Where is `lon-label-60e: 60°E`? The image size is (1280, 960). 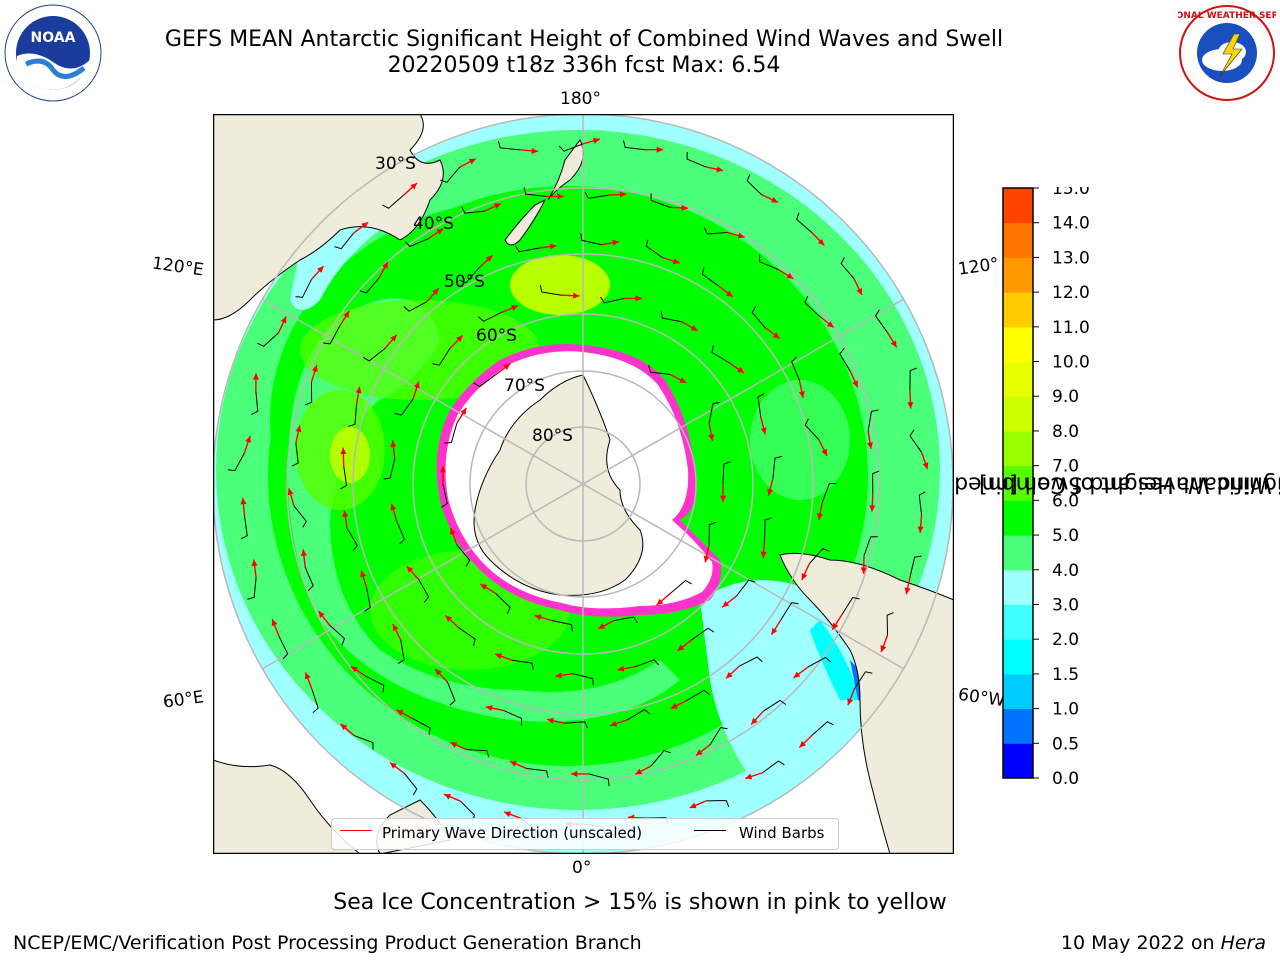
lon-label-60e: 60°E is located at coordinates (183, 700).